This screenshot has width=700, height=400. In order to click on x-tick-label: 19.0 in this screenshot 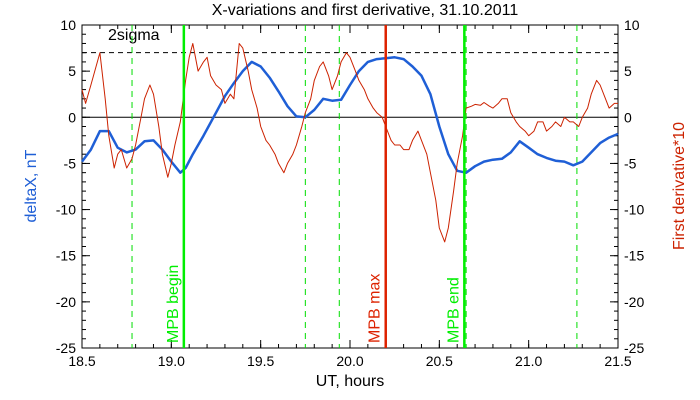, I will do `click(171, 361)`.